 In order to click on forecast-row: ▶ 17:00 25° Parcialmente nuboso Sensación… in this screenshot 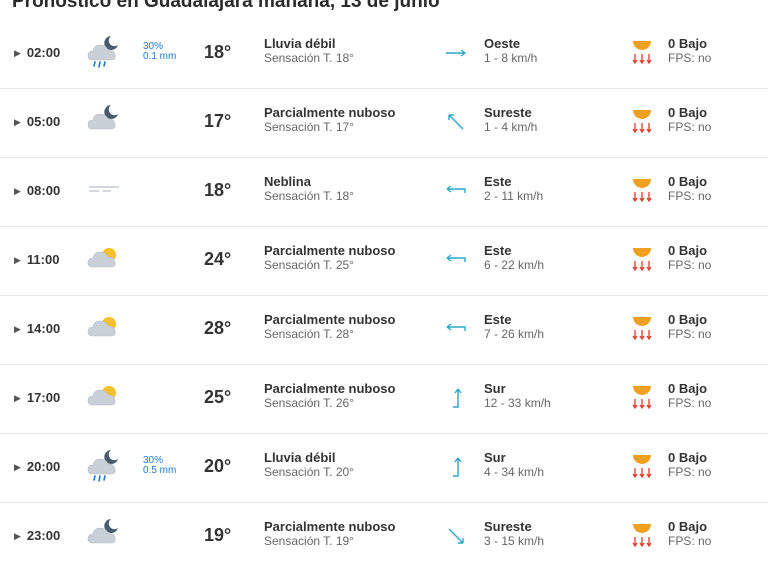, I will do `click(384, 399)`.